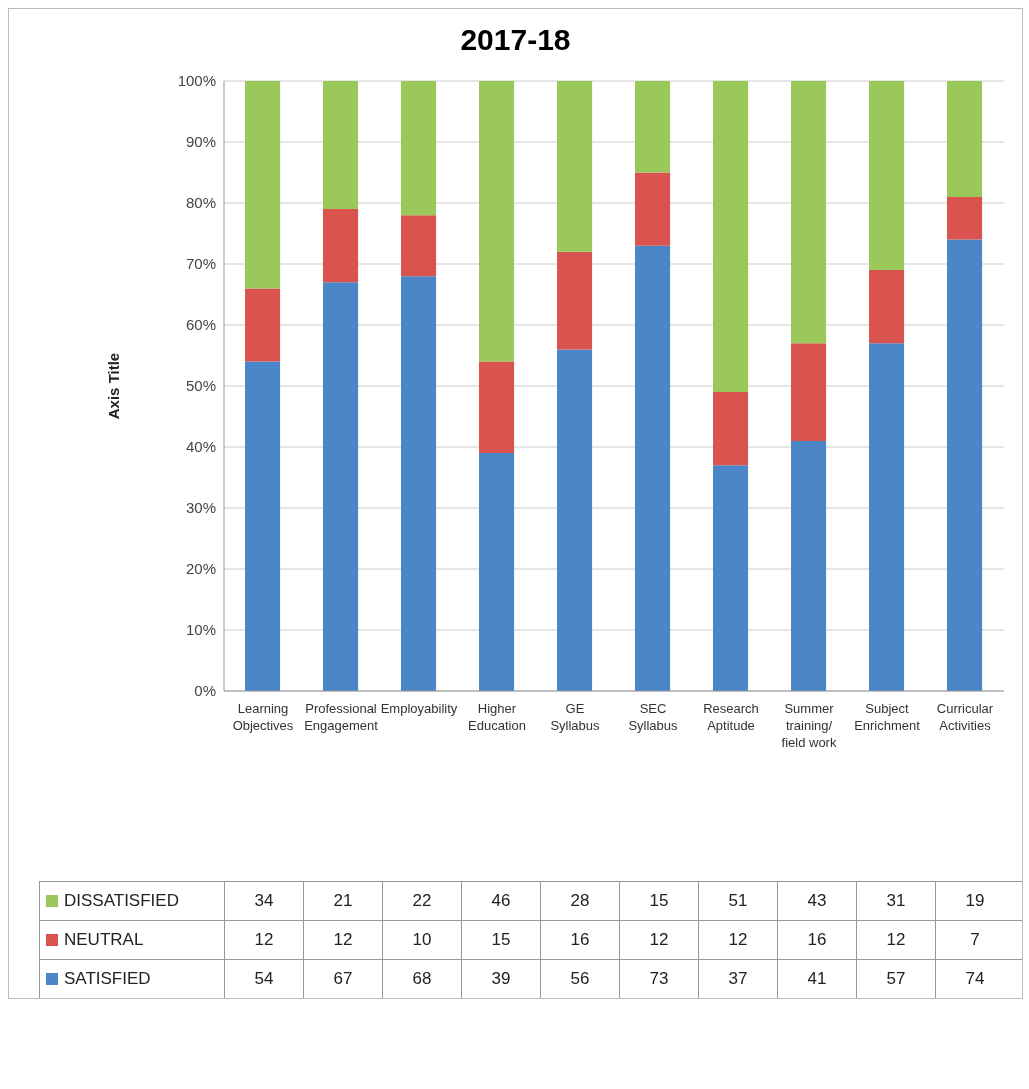  What do you see at coordinates (200, 203) in the screenshot?
I see `y-tick-label: 80%` at bounding box center [200, 203].